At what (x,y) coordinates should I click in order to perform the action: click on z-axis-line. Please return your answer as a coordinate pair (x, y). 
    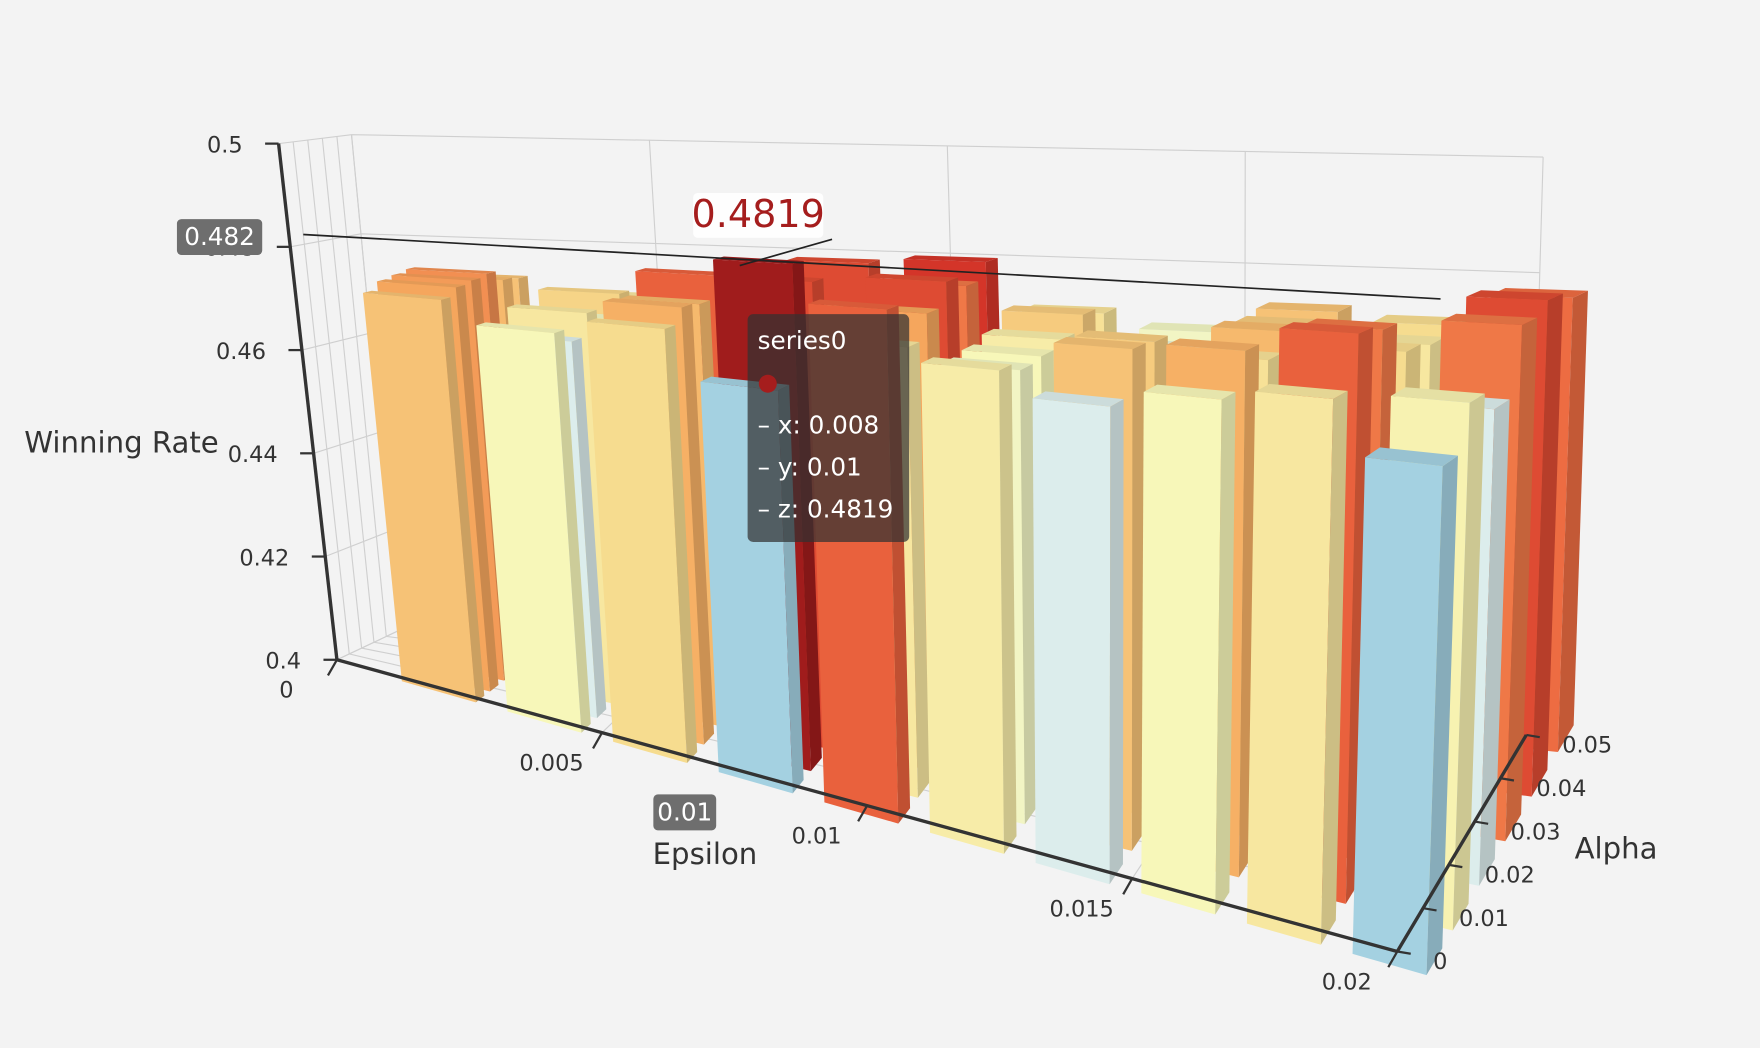
    Looking at the image, I should click on (307, 401).